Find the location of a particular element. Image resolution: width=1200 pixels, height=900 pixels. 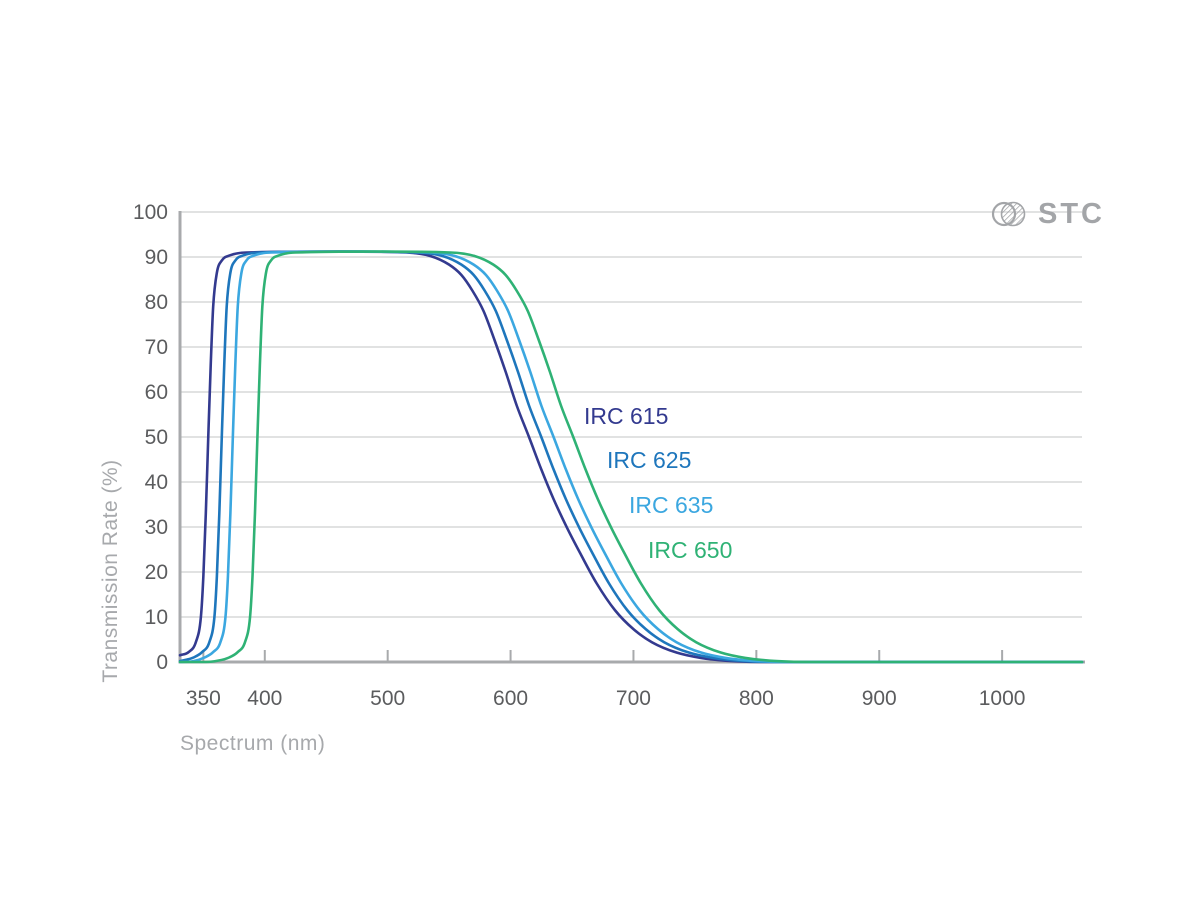

x-tick-label: 900 is located at coordinates (879, 698).